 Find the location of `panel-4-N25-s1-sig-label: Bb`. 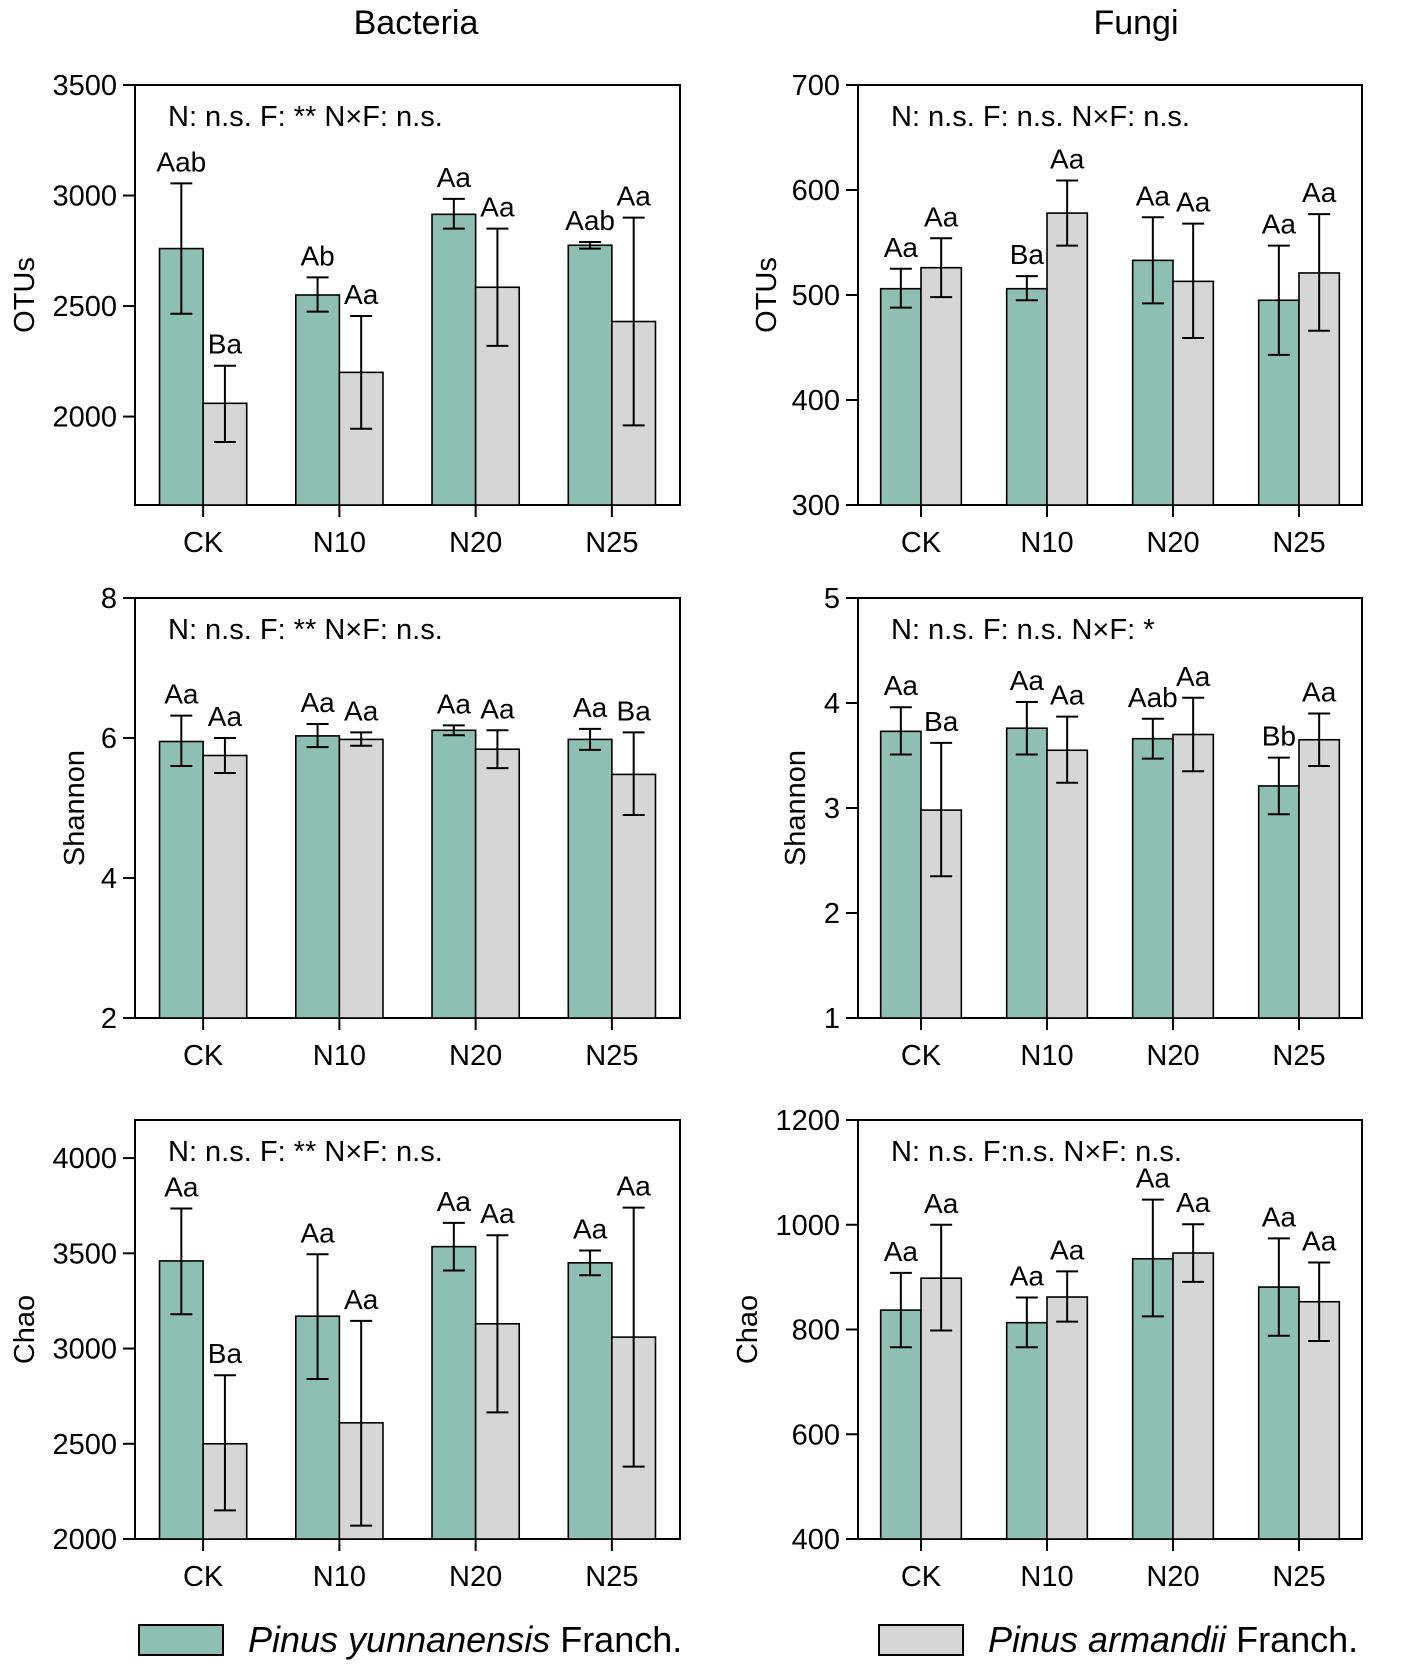

panel-4-N25-s1-sig-label: Bb is located at coordinates (1279, 736).